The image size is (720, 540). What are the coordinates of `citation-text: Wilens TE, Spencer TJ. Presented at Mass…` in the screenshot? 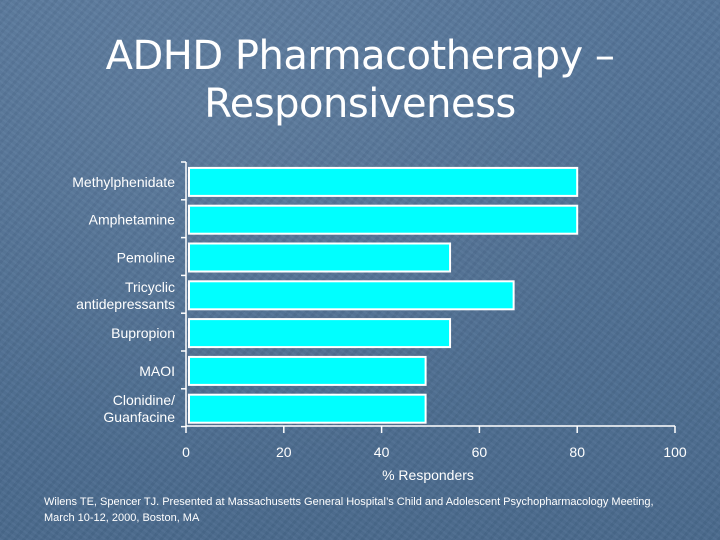 It's located at (349, 510).